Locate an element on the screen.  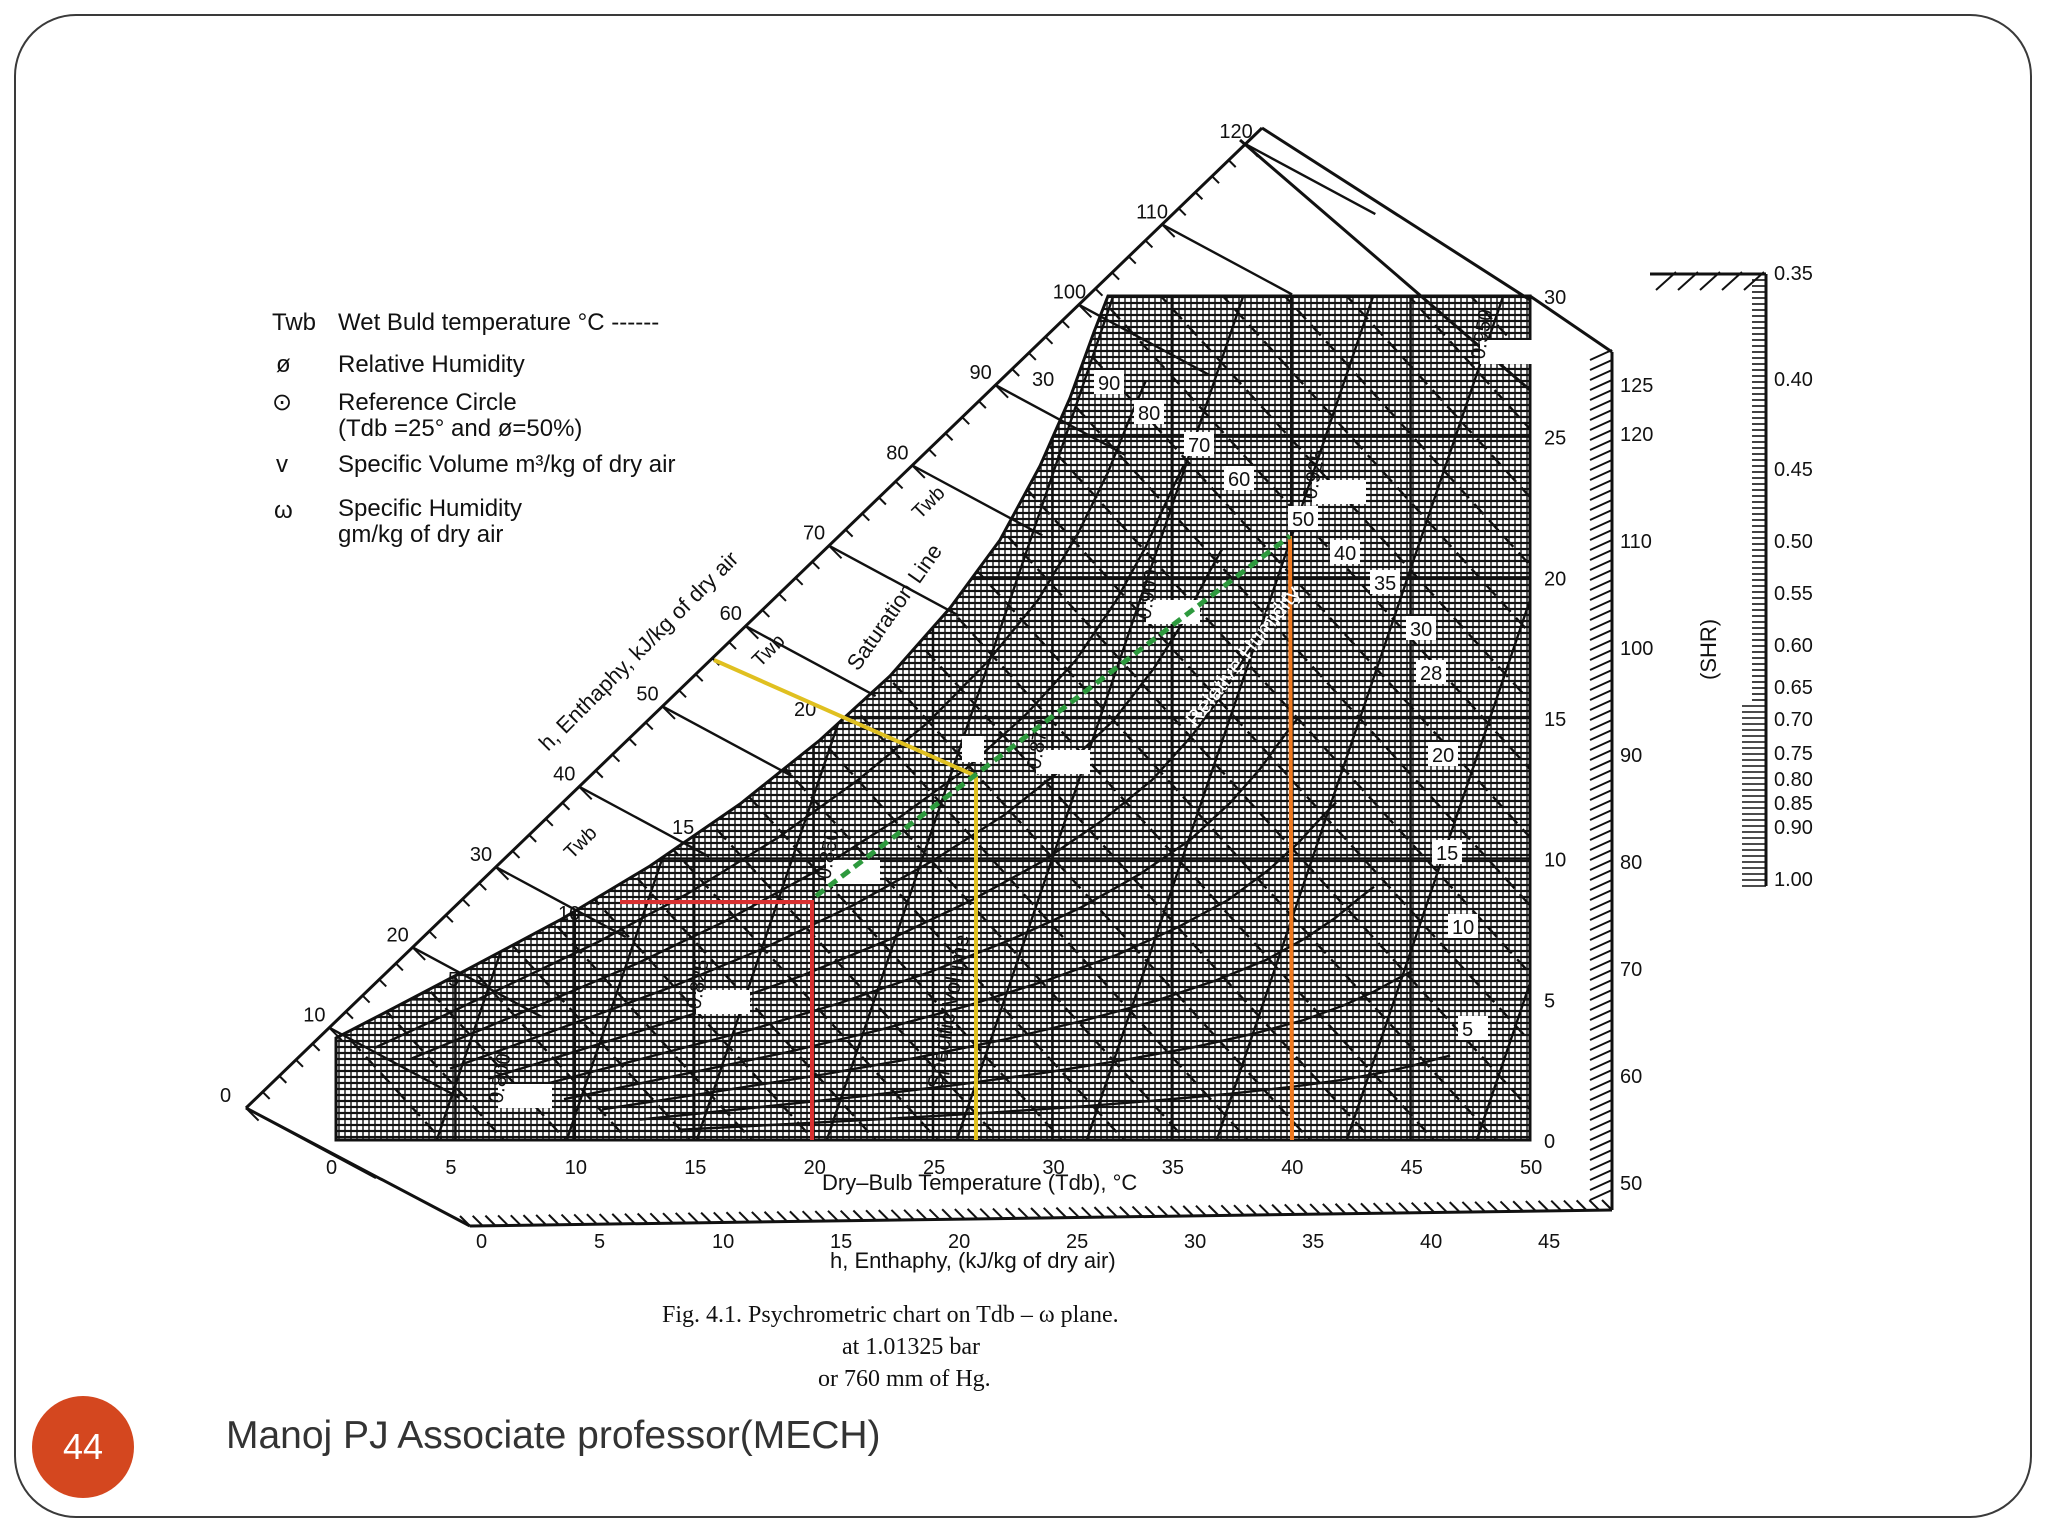
x-tick-label: 40 is located at coordinates (1292, 1168).